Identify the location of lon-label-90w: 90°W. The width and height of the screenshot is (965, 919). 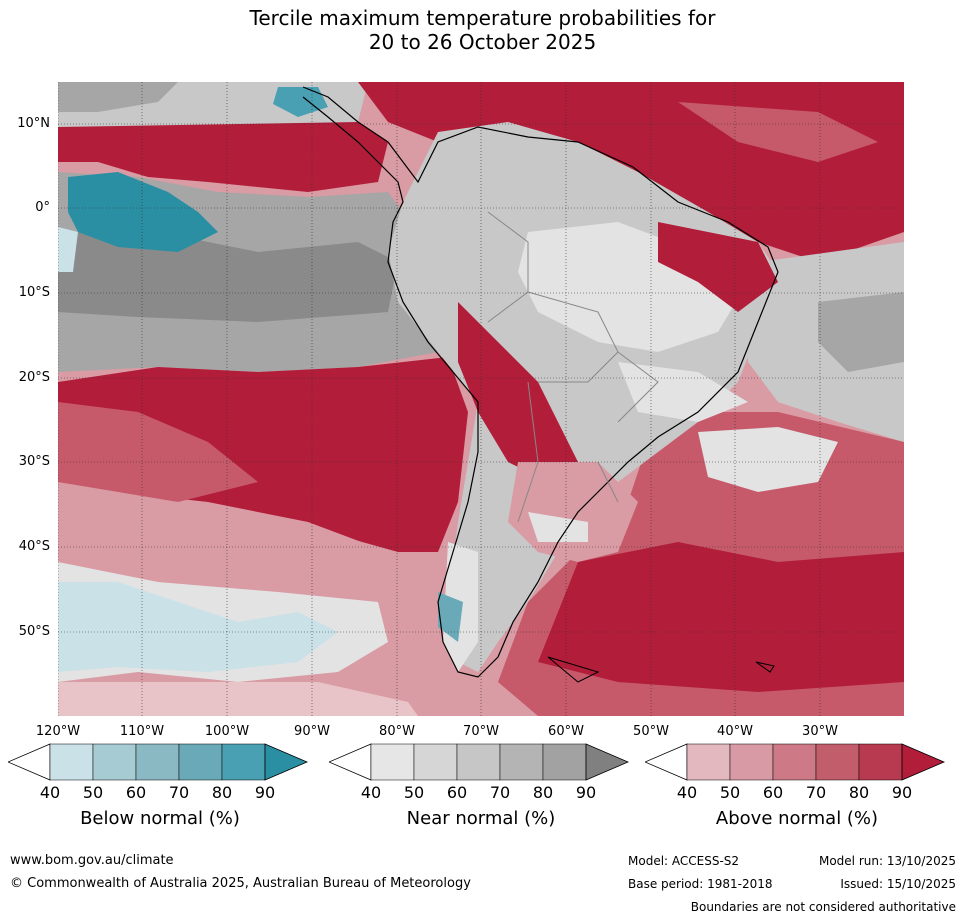
(312, 731).